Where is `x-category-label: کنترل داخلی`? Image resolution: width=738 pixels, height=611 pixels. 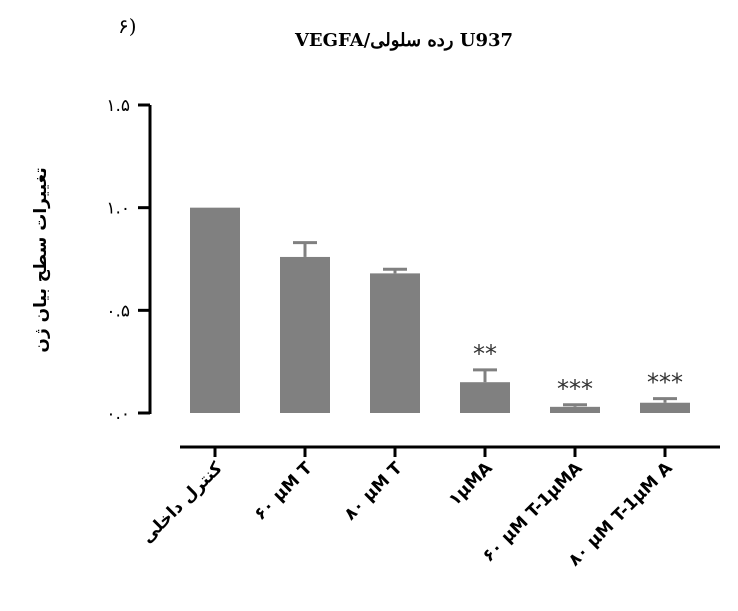
x-category-label: کنترل داخلی is located at coordinates (181, 502).